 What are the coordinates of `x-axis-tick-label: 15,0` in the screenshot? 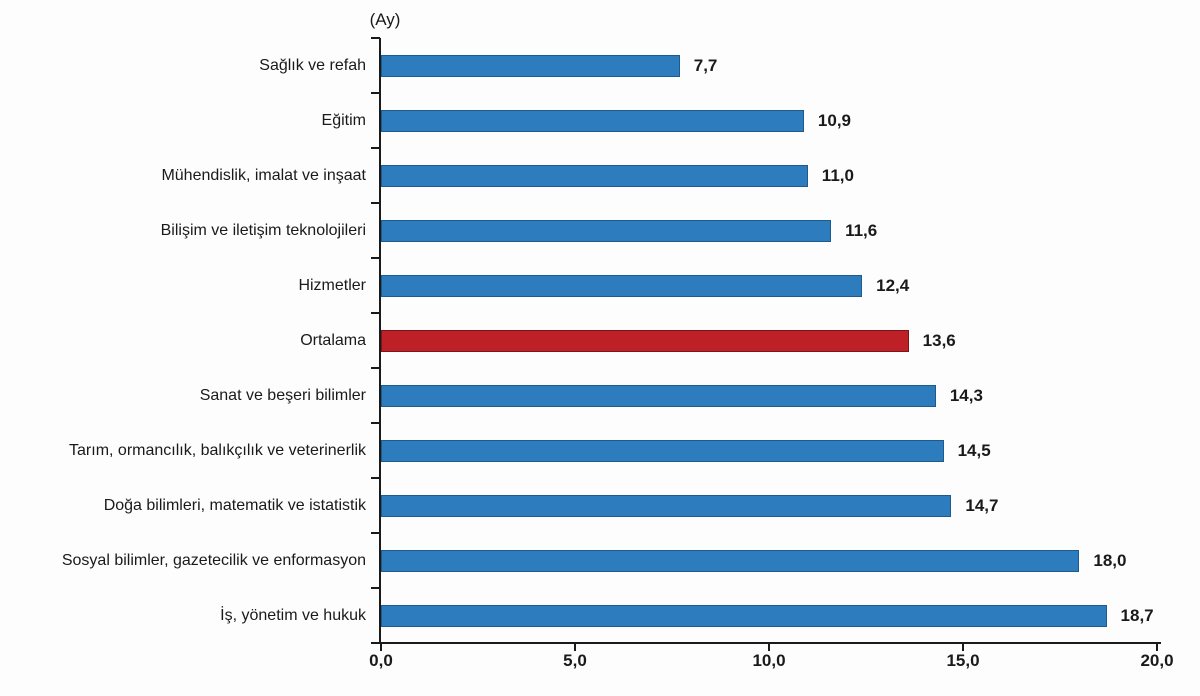 It's located at (963, 660).